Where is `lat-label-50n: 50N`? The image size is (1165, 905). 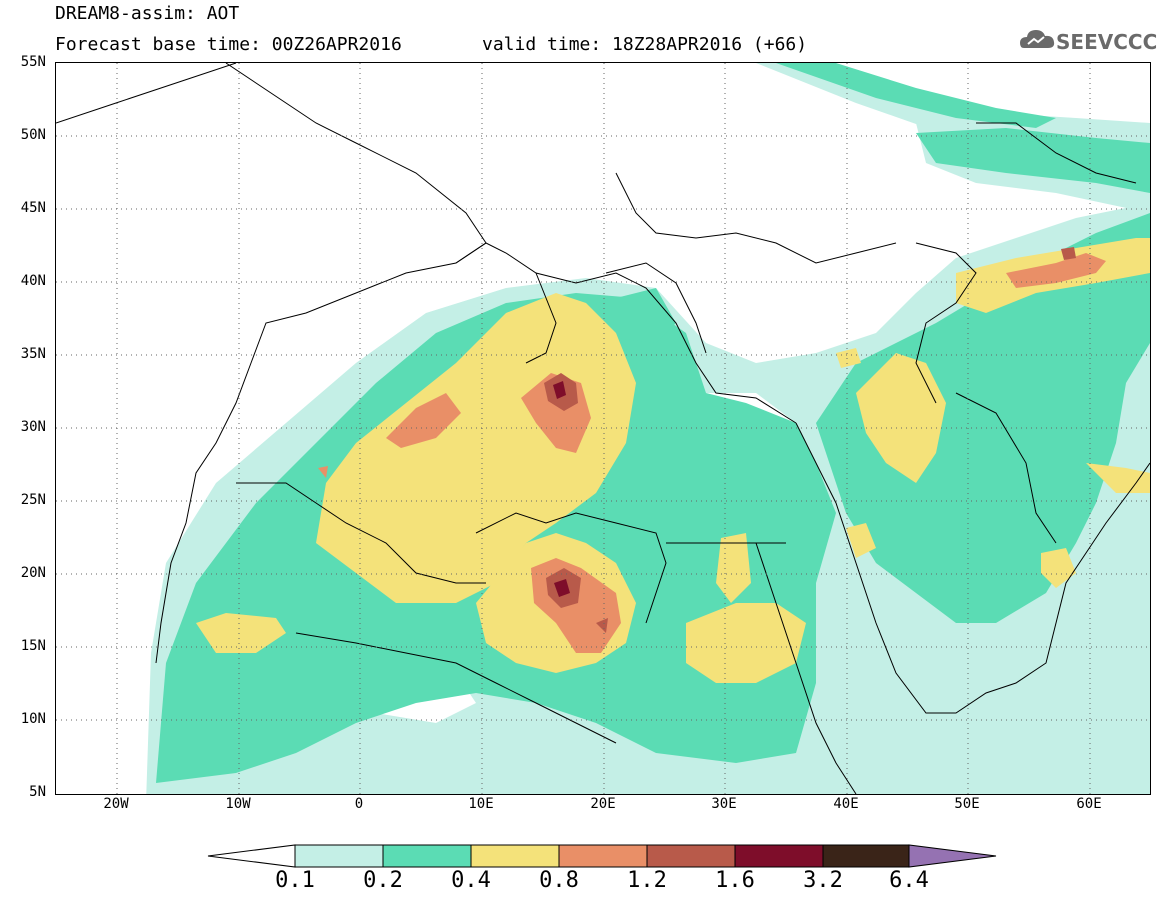 lat-label-50n: 50N is located at coordinates (33, 135).